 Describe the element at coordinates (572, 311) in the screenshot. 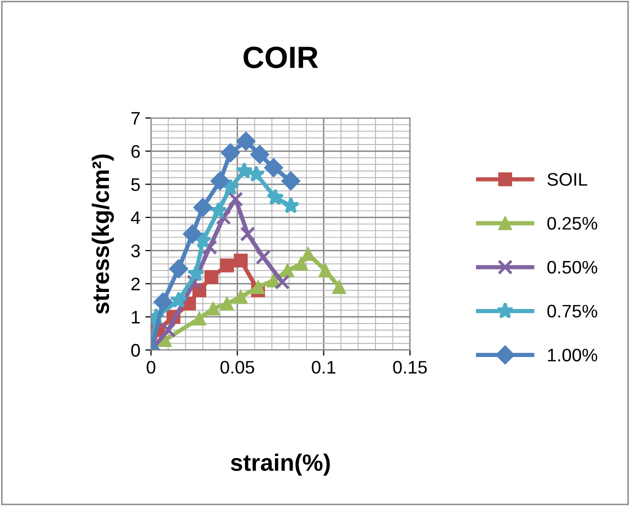

I see `legend-label: 0.75%` at that location.